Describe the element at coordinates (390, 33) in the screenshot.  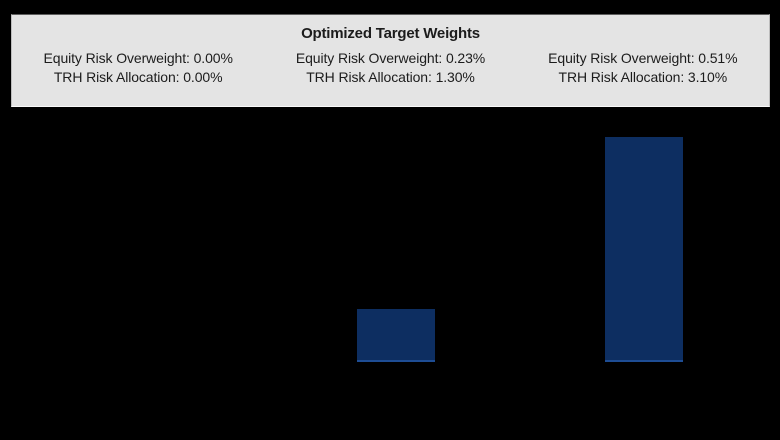
I see `panel-title: Optimized Target Weights` at that location.